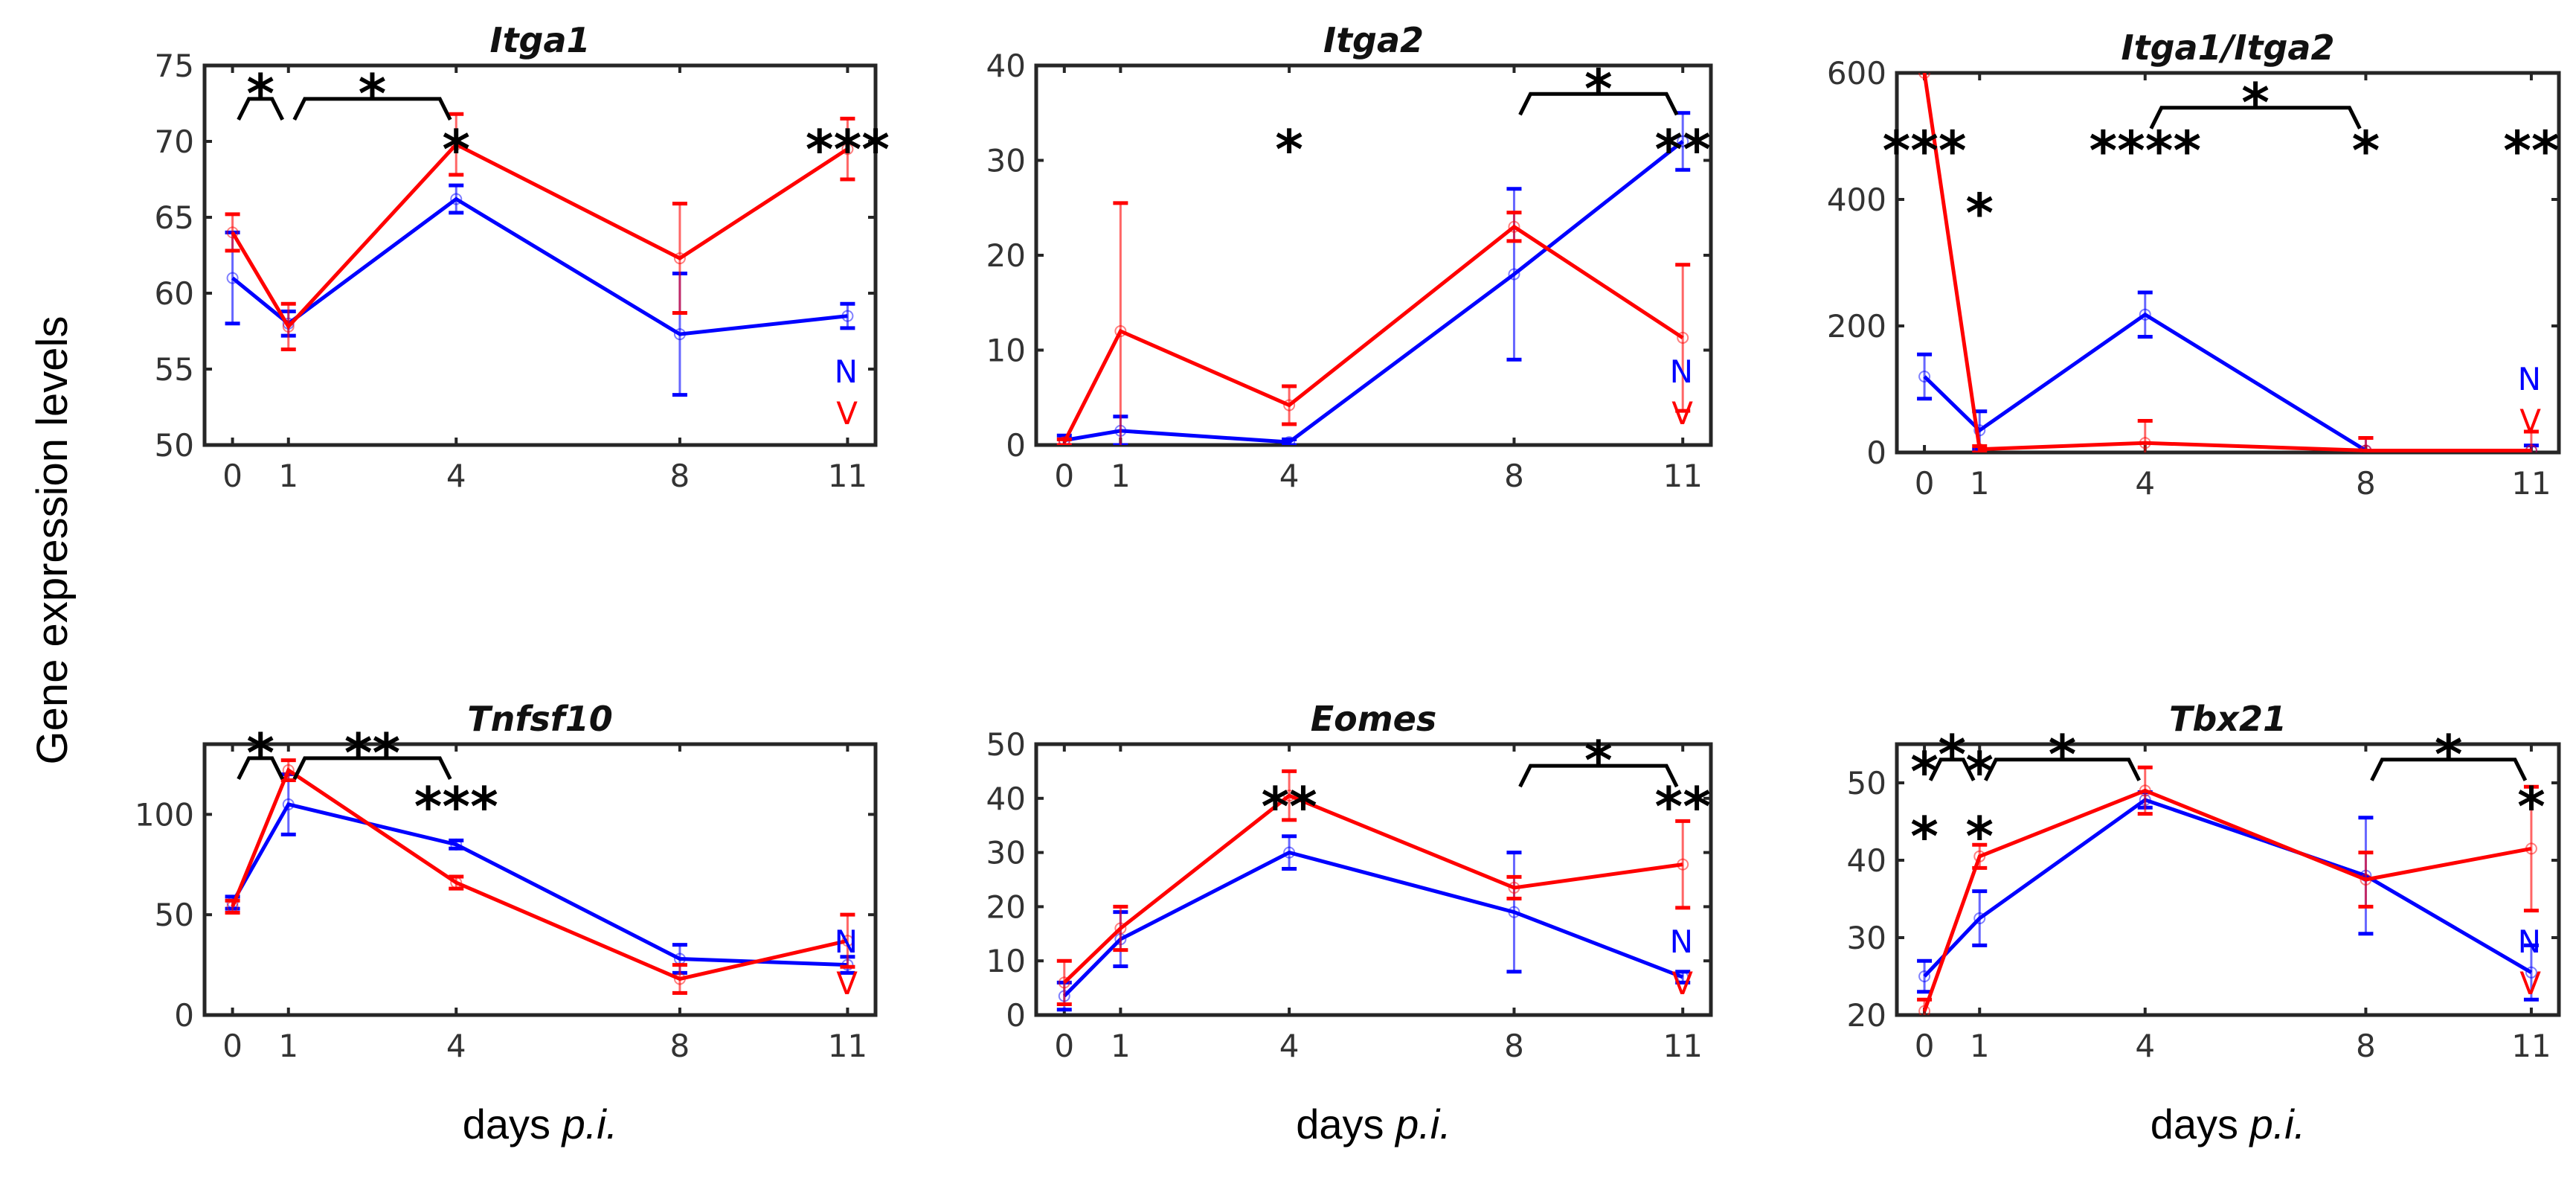  What do you see at coordinates (1422, 1124) in the screenshot?
I see `x-axis-label-italic: p.i.` at bounding box center [1422, 1124].